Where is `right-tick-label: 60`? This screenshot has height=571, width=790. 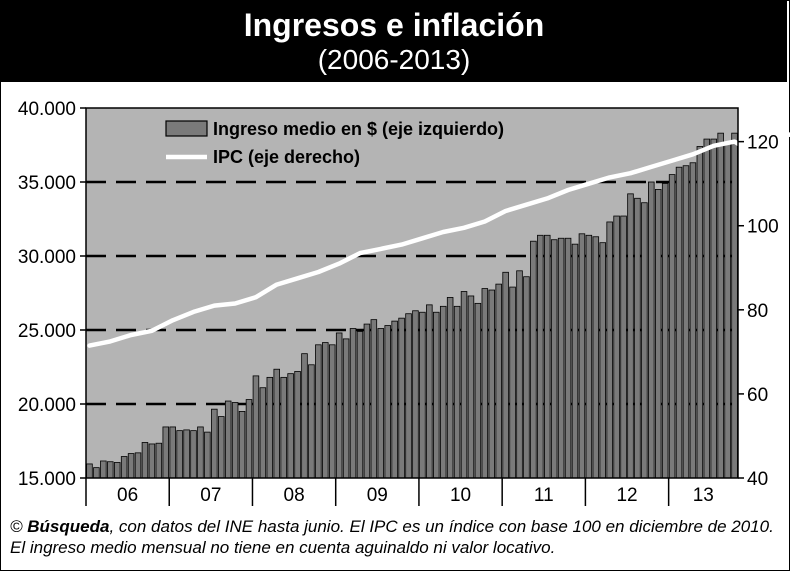
right-tick-label: 60 is located at coordinates (757, 395).